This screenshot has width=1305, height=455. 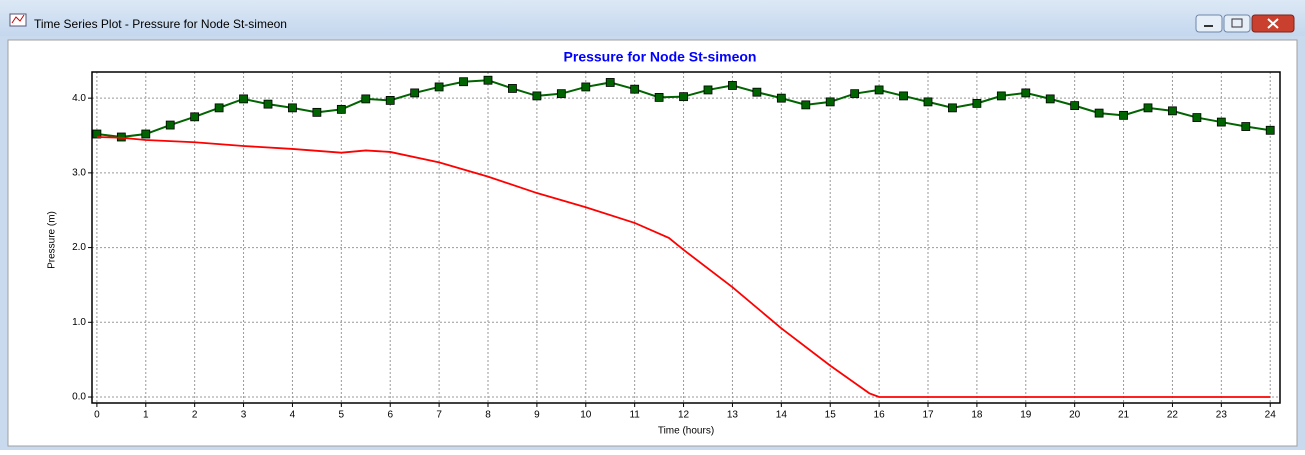 I want to click on close-icon, so click(x=1273, y=23).